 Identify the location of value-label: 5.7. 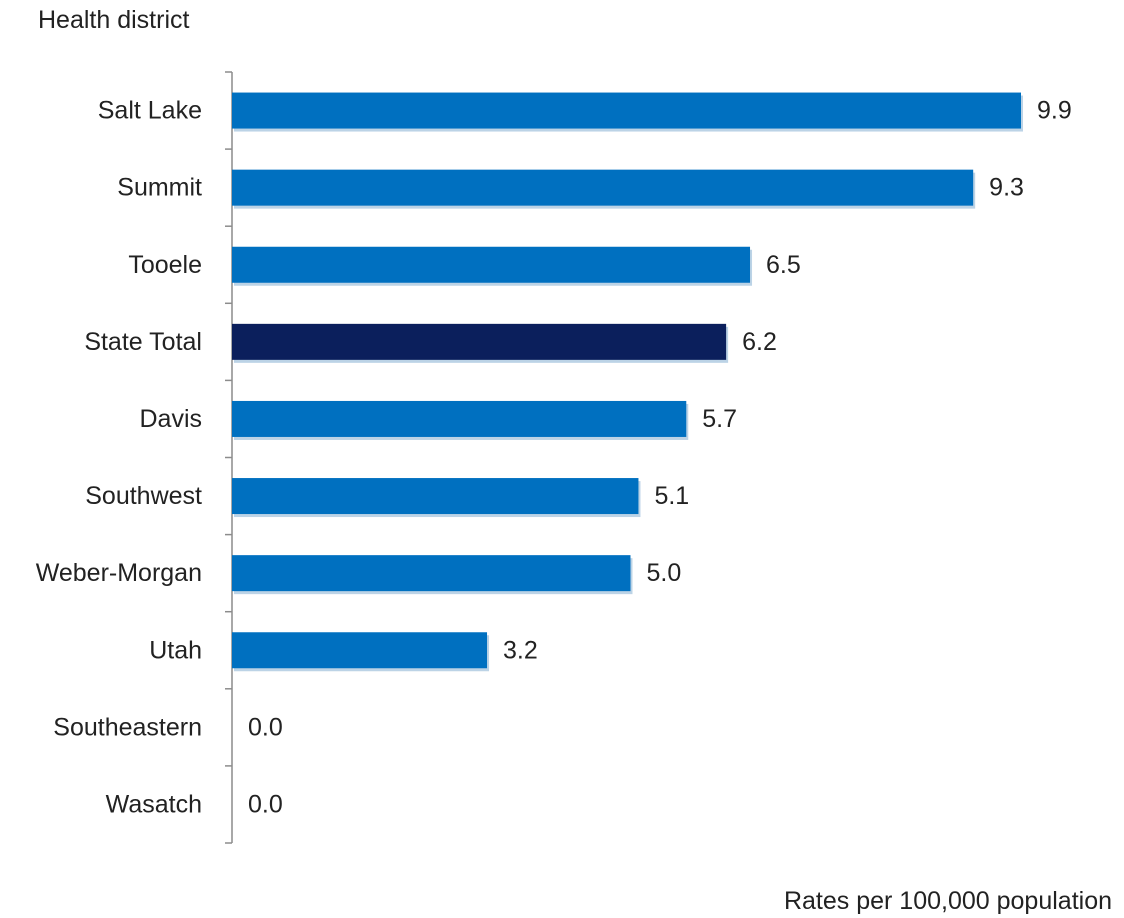
(719, 419).